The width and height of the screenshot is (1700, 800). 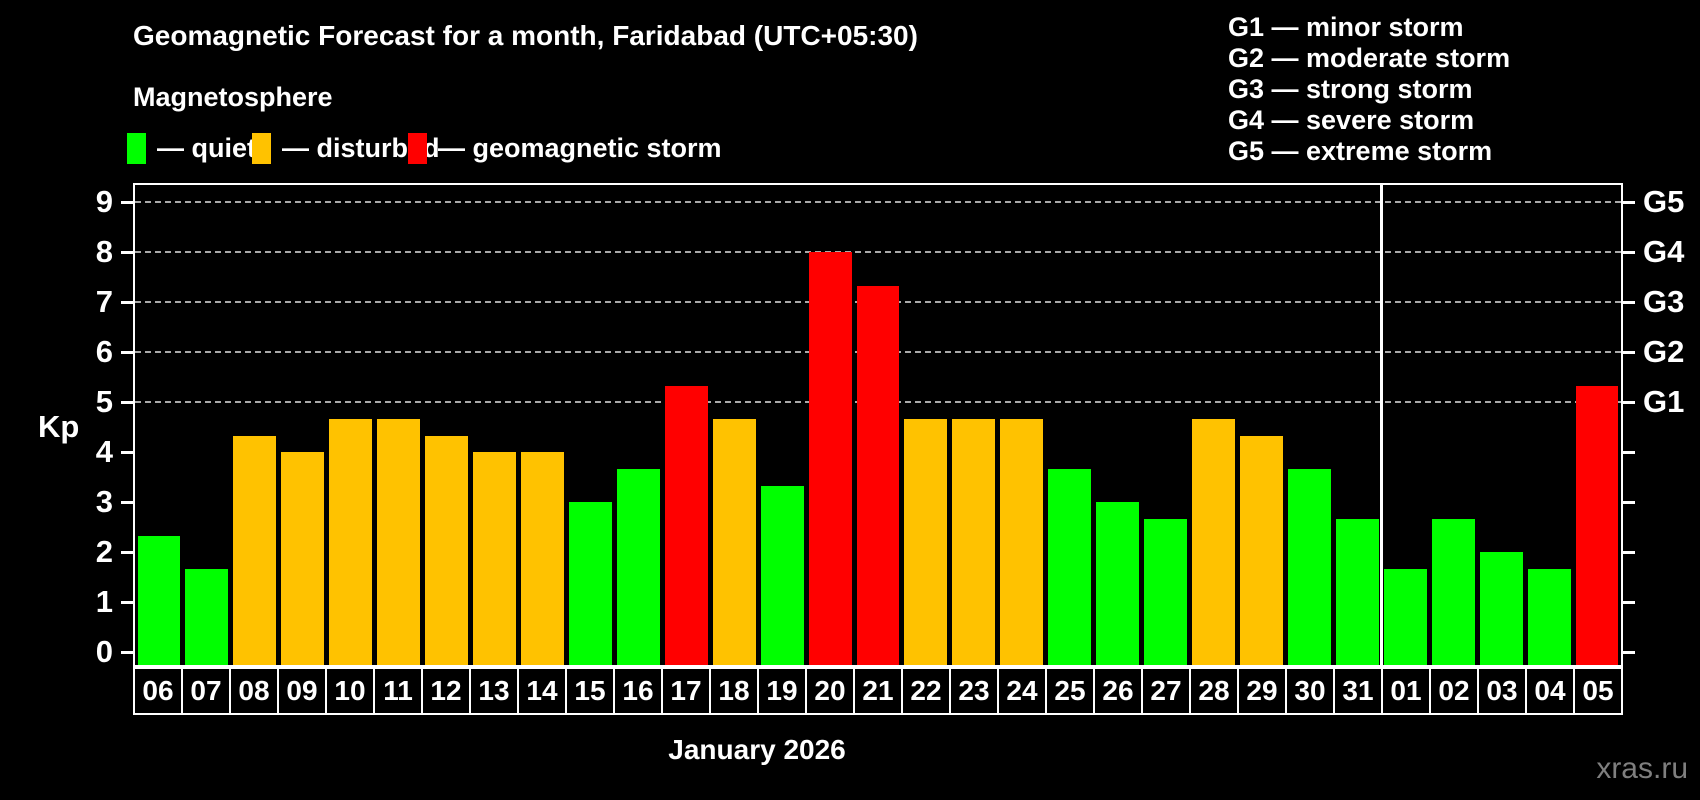 What do you see at coordinates (1642, 768) in the screenshot?
I see `watermark: xras.ru` at bounding box center [1642, 768].